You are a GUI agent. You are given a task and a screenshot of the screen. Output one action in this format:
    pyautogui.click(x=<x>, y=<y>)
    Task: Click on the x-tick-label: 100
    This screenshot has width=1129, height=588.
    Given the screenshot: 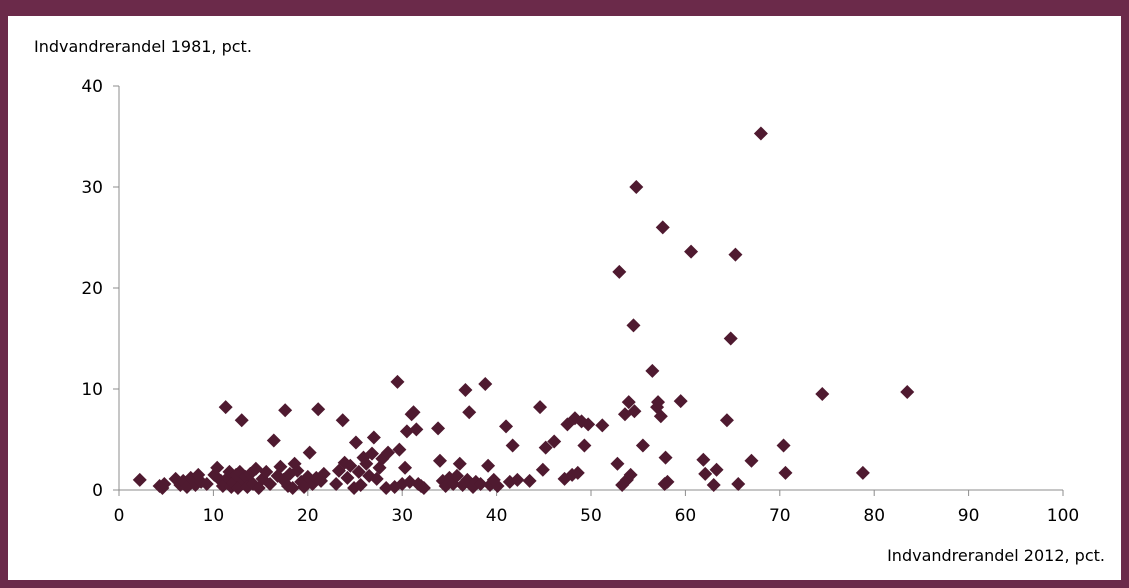 What is the action you would take?
    pyautogui.click(x=1063, y=516)
    